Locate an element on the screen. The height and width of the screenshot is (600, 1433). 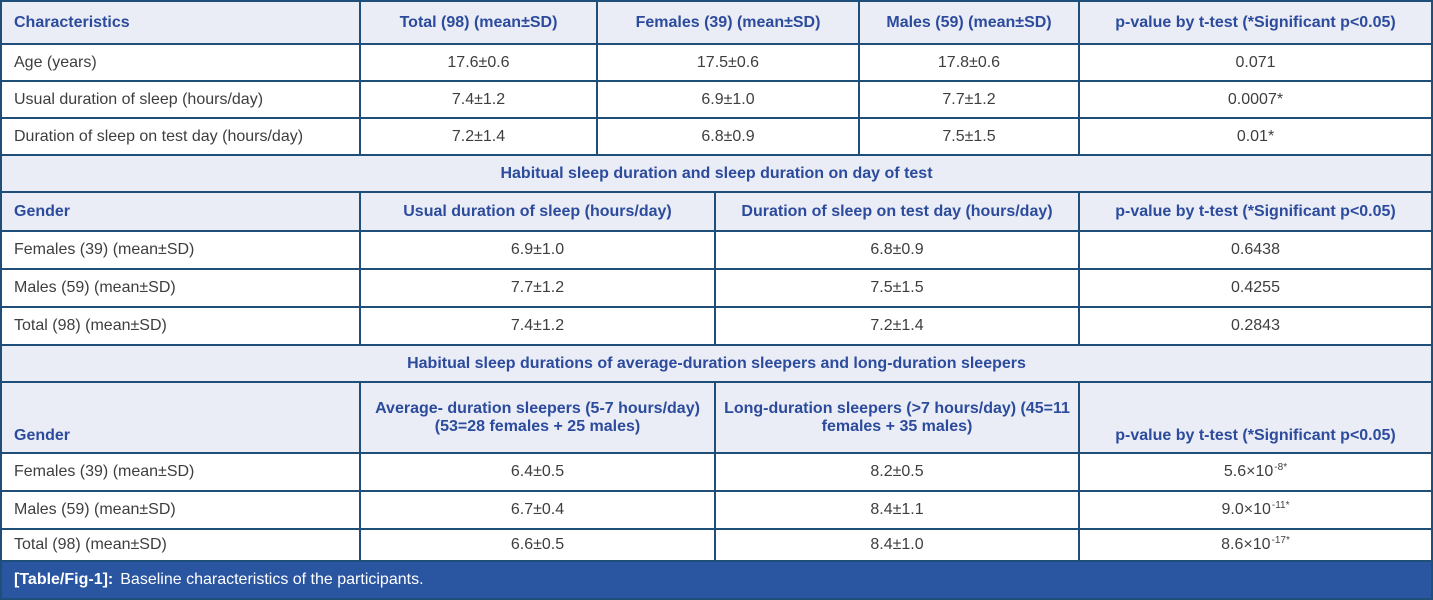
header-characteristics: Characteristics is located at coordinates (181, 23).